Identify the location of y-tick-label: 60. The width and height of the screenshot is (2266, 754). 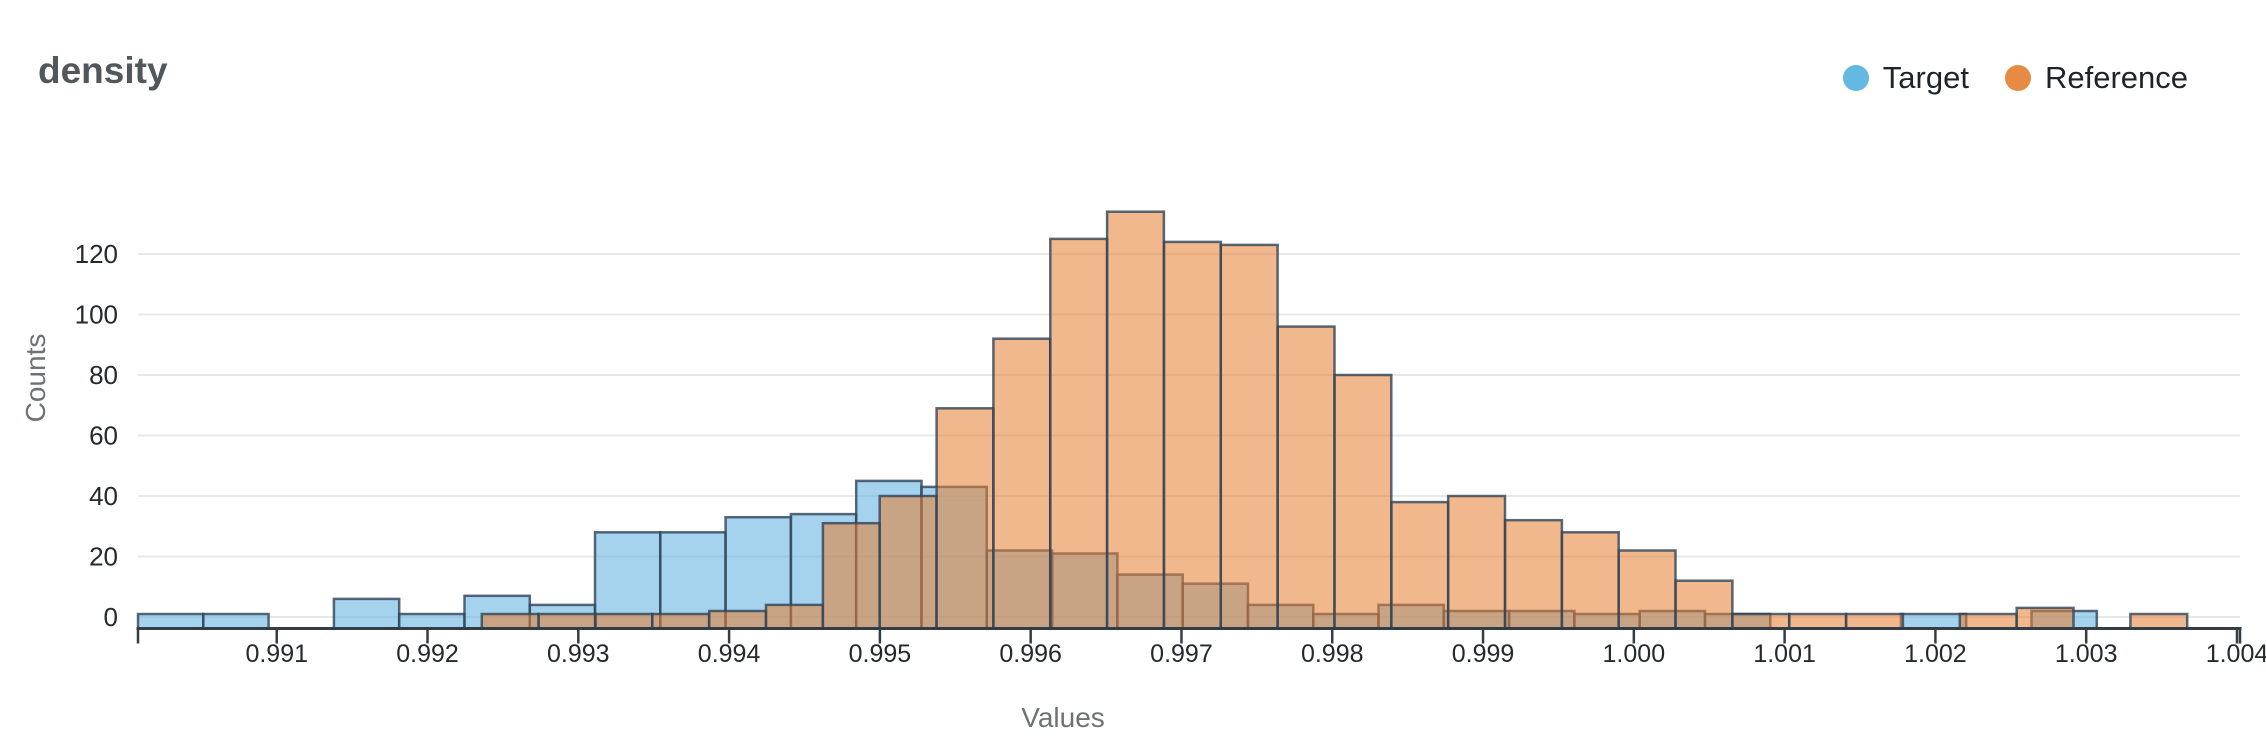
(103, 436).